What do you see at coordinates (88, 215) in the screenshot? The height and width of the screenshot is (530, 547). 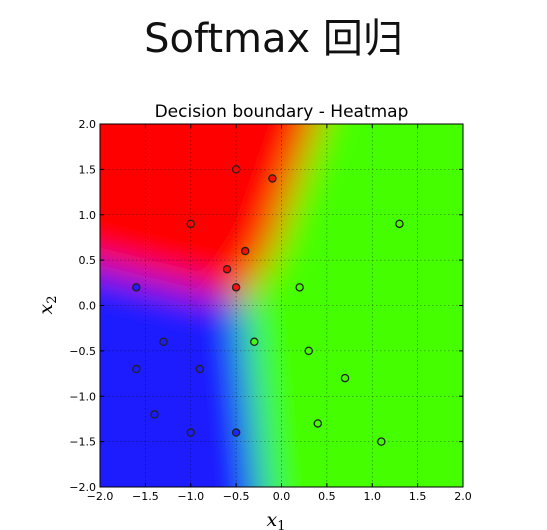 I see `y-tick-label: 1.0` at bounding box center [88, 215].